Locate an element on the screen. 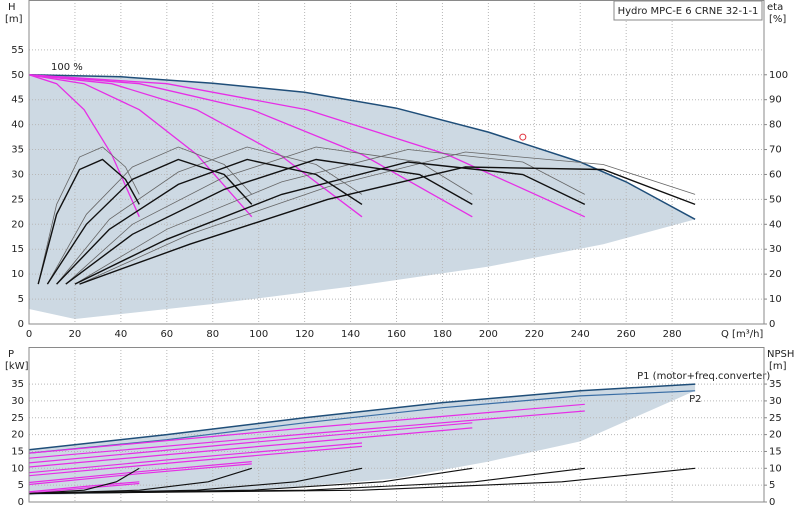 This screenshot has width=800, height=520. y2-tick-label: 15 is located at coordinates (775, 451).